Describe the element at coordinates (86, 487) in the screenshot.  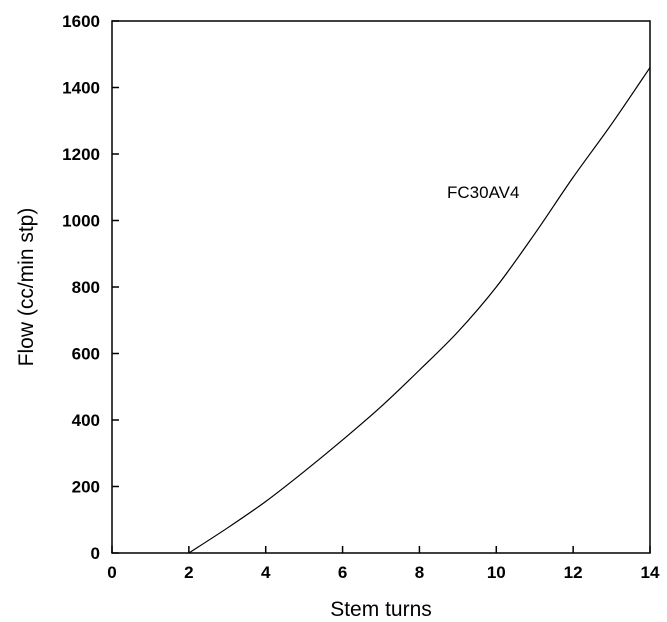
I see `y-tick-label: 200` at that location.